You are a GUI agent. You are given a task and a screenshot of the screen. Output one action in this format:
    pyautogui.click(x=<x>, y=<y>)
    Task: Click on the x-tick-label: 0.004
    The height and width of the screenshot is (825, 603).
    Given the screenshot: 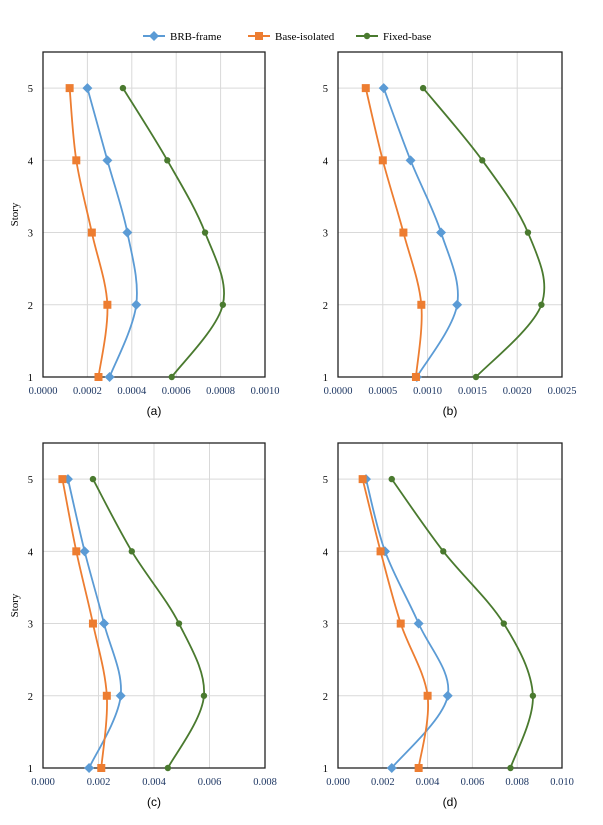 What is the action you would take?
    pyautogui.click(x=428, y=782)
    